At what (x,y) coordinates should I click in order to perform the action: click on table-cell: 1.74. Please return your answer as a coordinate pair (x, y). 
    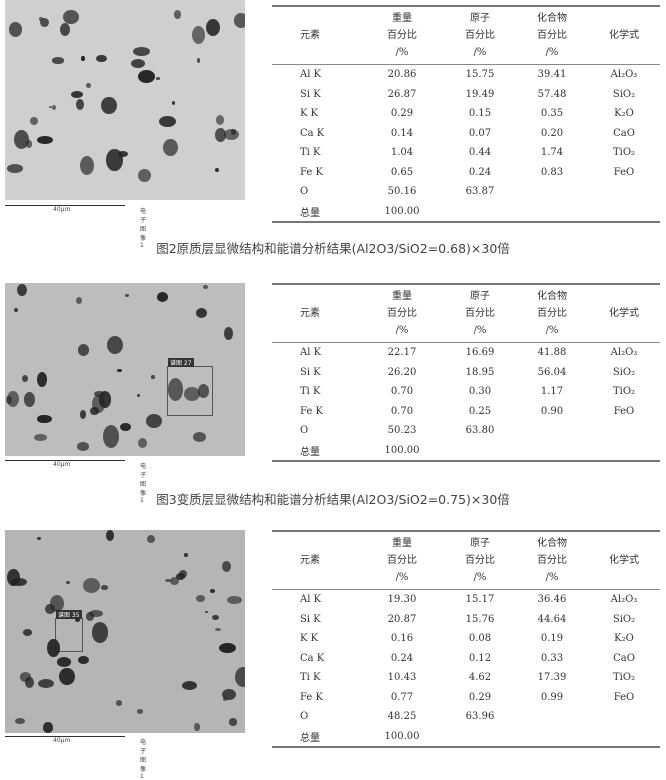
    Looking at the image, I should click on (552, 153).